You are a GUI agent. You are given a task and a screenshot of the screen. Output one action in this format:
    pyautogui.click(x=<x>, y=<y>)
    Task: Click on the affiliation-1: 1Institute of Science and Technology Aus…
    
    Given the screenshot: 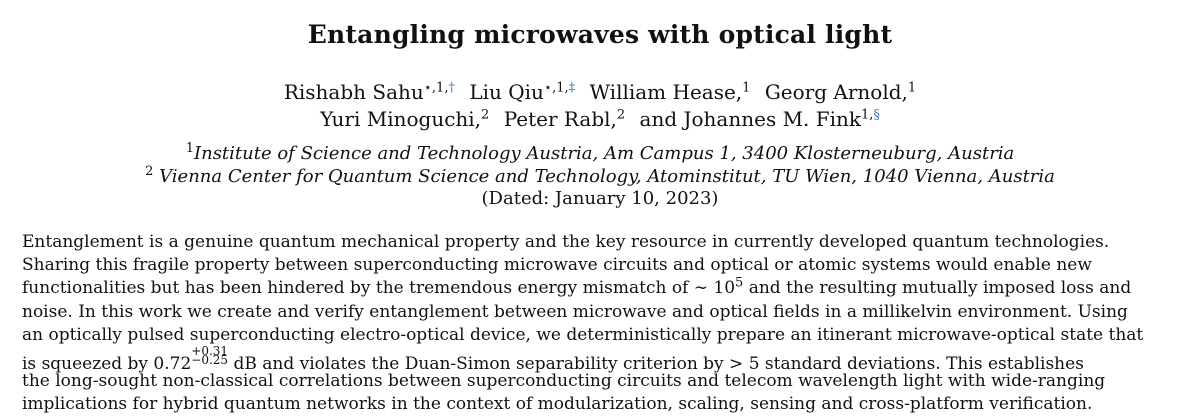 What is the action you would take?
    pyautogui.click(x=600, y=152)
    